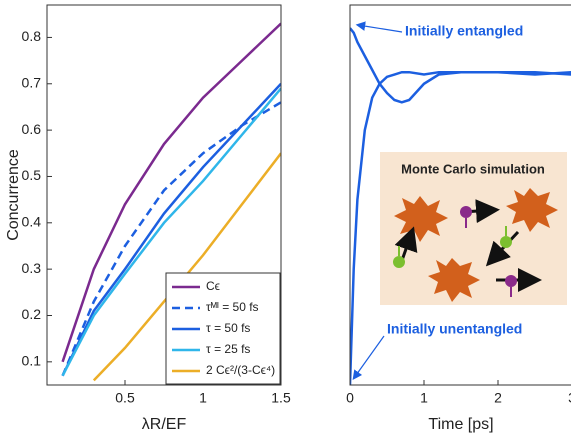 The height and width of the screenshot is (439, 571). I want to click on x-axis-label: λR/EF, so click(164, 424).